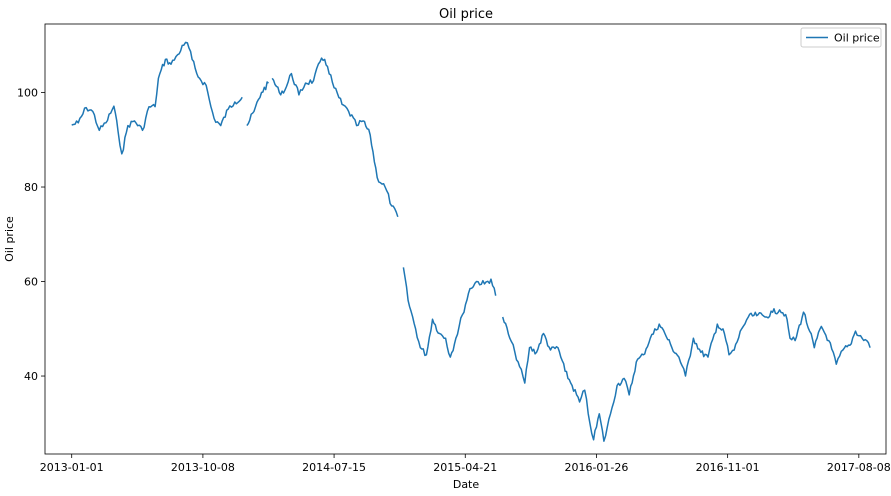  I want to click on x-tick-label: 2015-04-21, so click(465, 467).